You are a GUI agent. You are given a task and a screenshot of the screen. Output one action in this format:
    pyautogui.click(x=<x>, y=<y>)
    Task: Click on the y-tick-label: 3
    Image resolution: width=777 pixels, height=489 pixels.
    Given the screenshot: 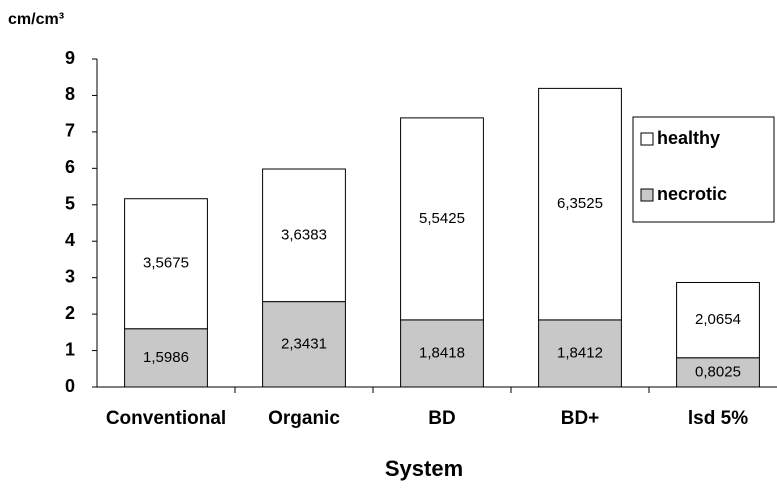 What is the action you would take?
    pyautogui.click(x=70, y=276)
    